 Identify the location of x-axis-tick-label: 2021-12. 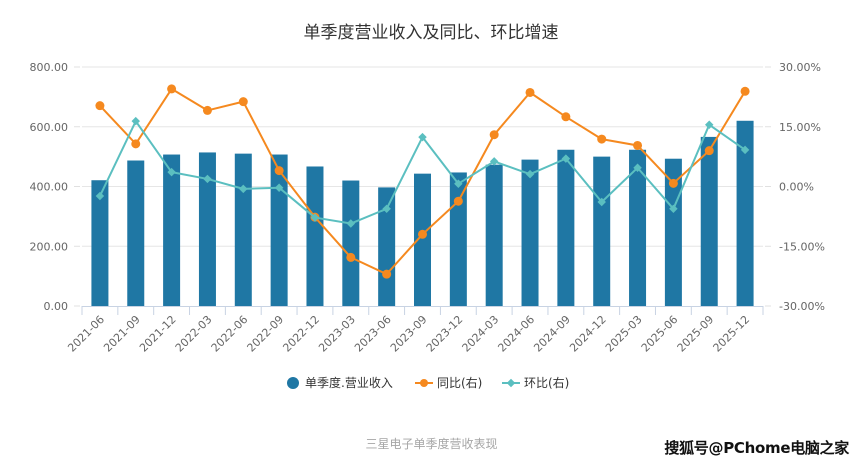
(158, 334).